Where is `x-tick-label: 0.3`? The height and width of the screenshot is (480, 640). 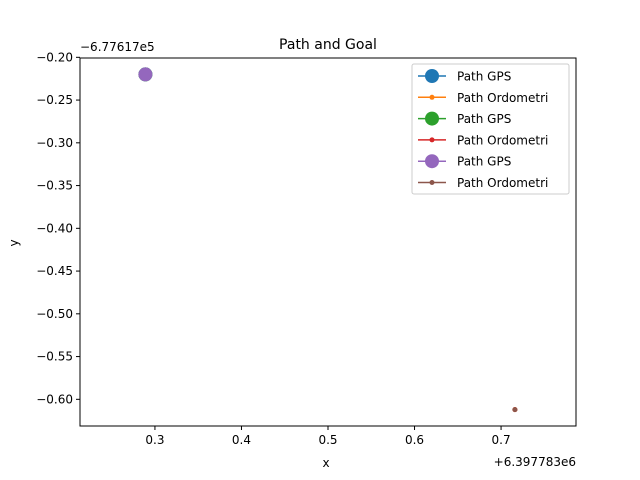 x-tick-label: 0.3 is located at coordinates (154, 440).